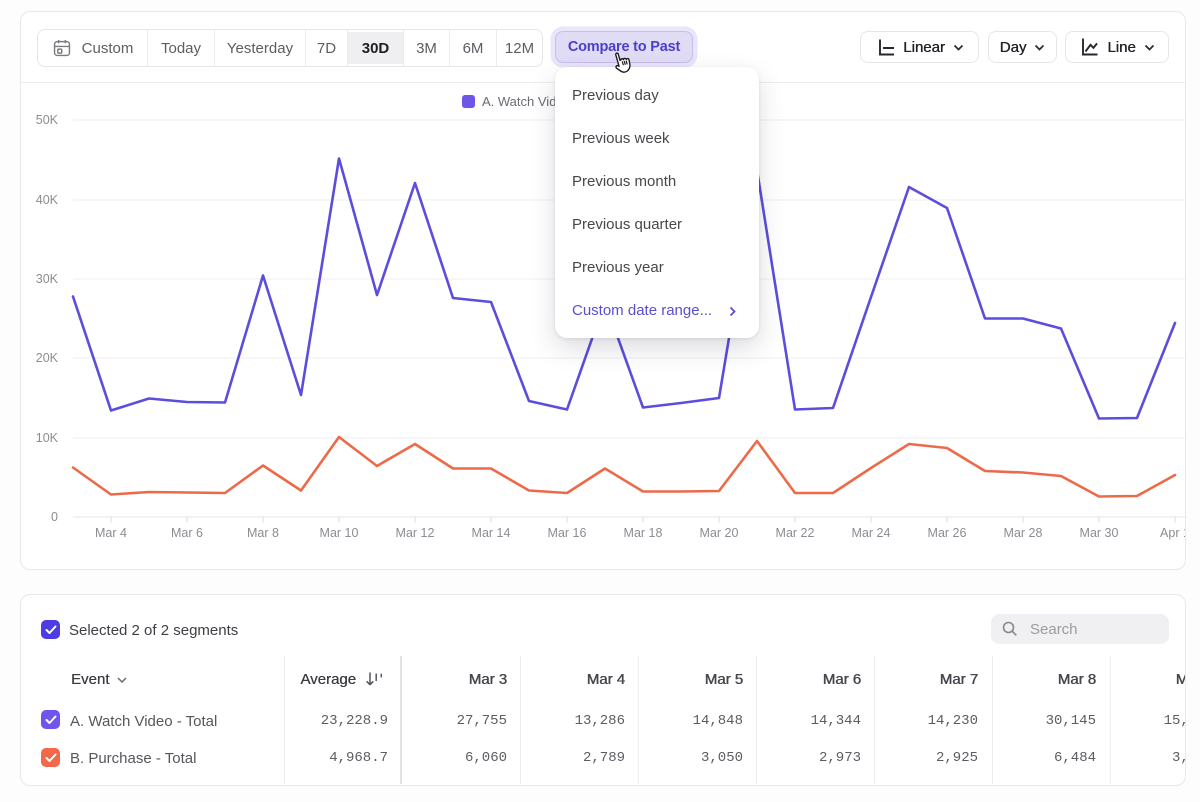 The width and height of the screenshot is (1200, 802). I want to click on svg-text: Mar 6, so click(187, 533).